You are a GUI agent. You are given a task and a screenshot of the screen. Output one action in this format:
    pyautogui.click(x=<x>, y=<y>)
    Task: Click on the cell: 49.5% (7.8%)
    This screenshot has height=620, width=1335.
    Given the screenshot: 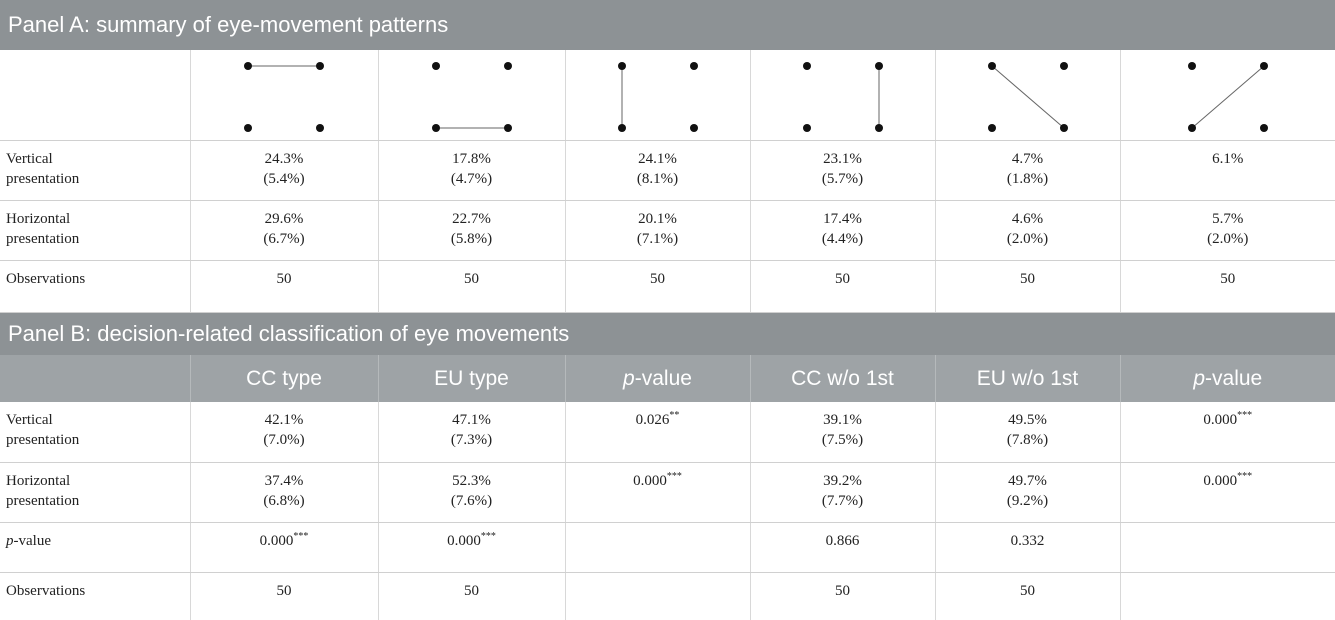 What is the action you would take?
    pyautogui.click(x=1027, y=432)
    